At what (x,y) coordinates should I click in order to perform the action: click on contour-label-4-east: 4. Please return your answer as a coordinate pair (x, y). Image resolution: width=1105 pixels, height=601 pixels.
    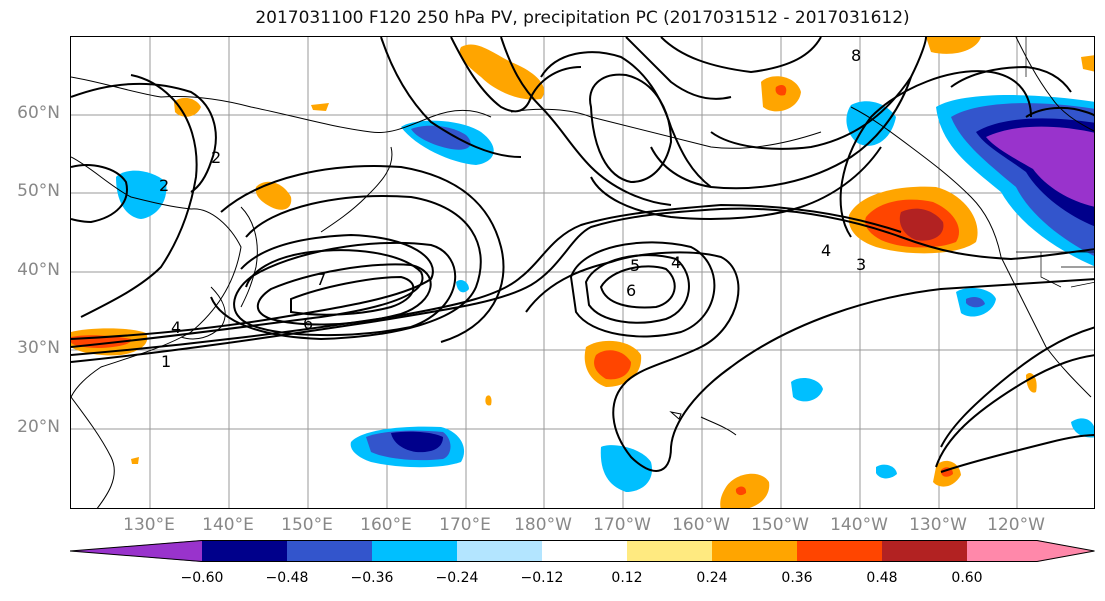
    Looking at the image, I should click on (826, 250).